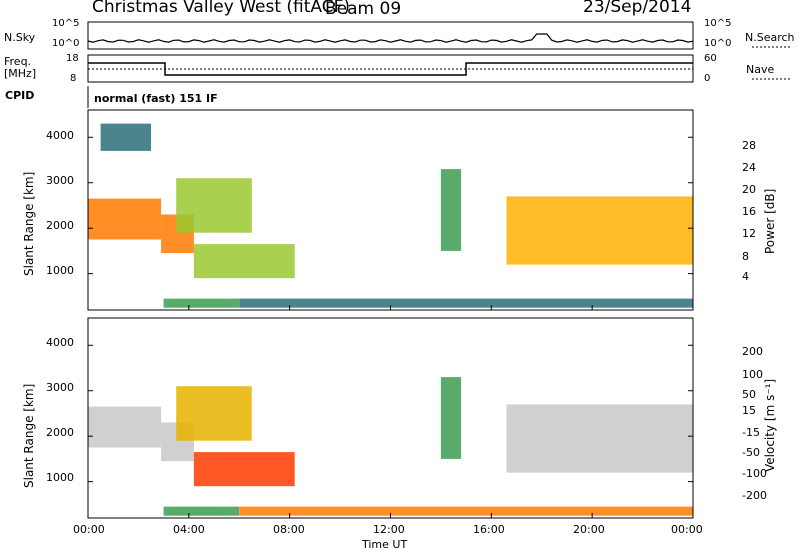 This screenshot has height=554, width=800. What do you see at coordinates (60, 270) in the screenshot?
I see `power-ytick-1000: 1000` at bounding box center [60, 270].